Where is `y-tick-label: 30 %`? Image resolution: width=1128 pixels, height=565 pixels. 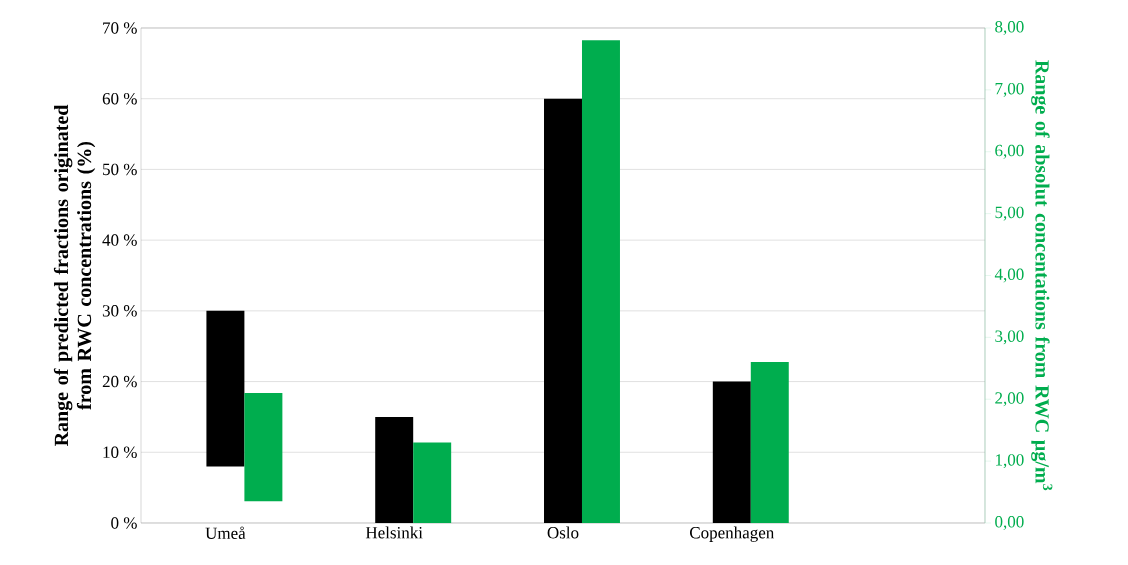 y-tick-label: 30 % is located at coordinates (119, 311).